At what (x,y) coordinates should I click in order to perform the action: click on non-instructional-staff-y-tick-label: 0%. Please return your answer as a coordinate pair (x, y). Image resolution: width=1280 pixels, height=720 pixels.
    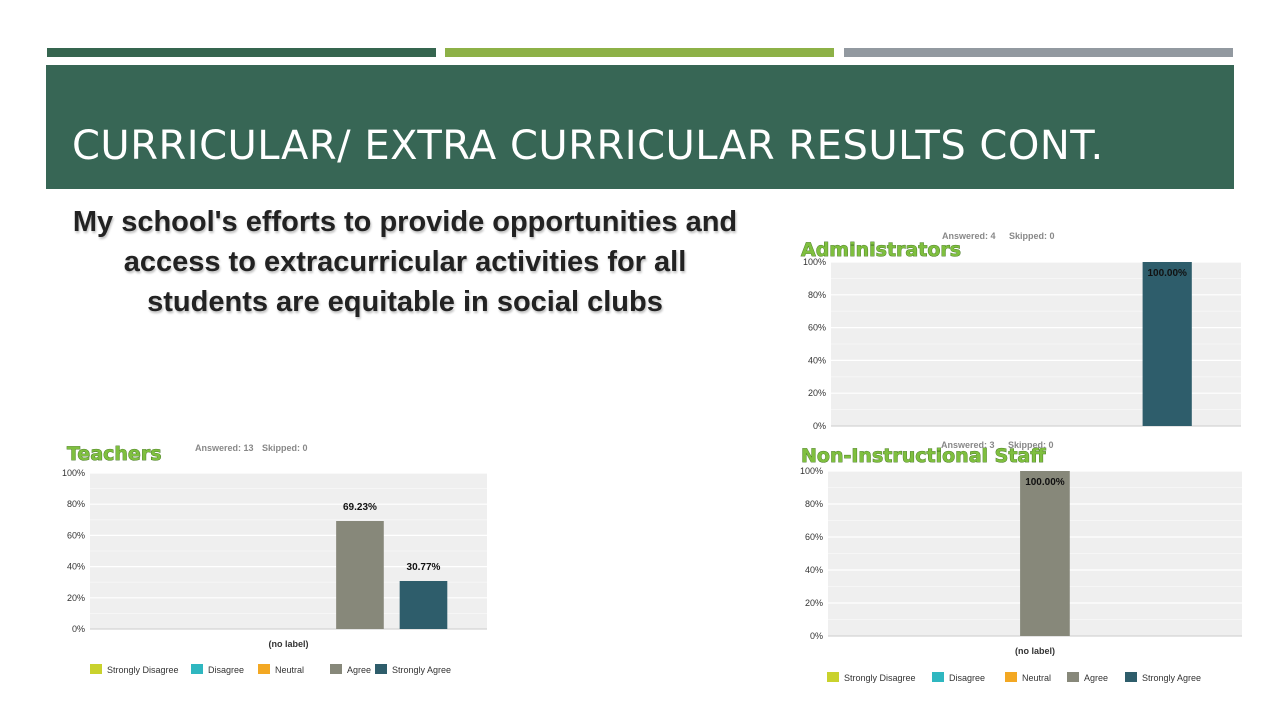
    Looking at the image, I should click on (816, 636).